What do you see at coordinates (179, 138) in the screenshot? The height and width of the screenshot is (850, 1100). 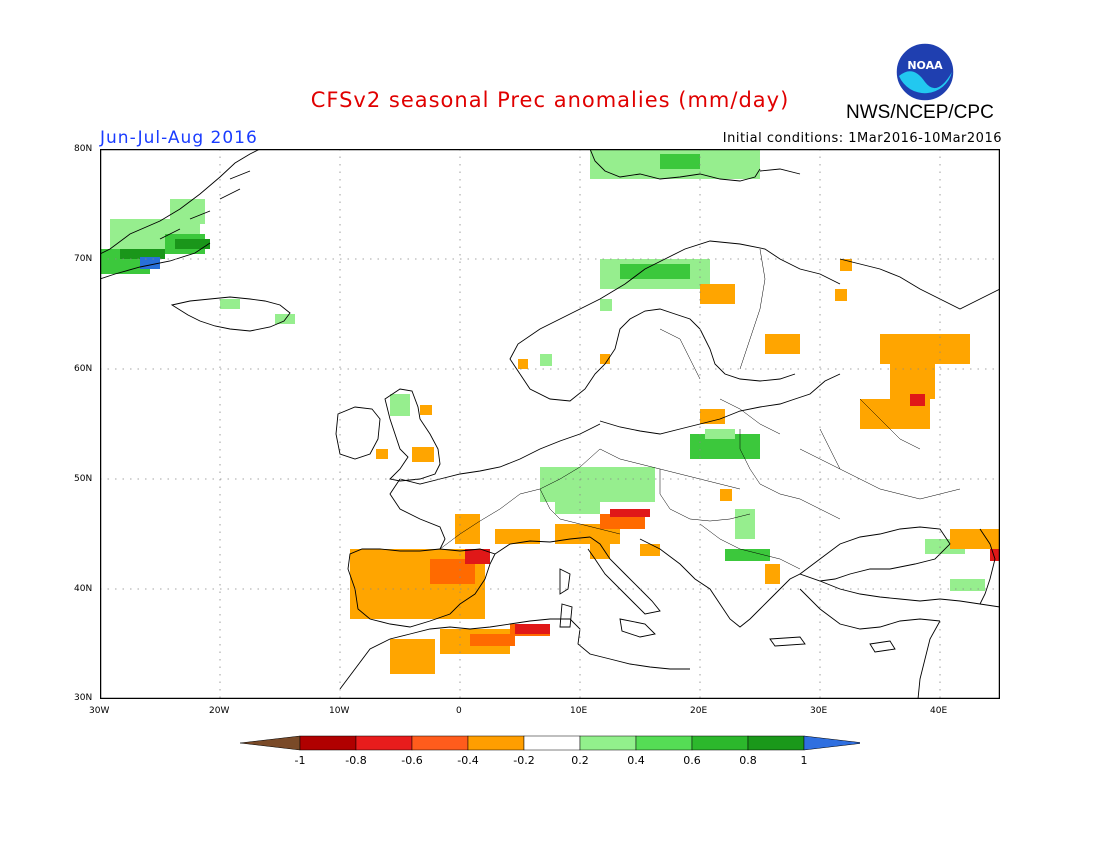 I see `forecast-period: Jun-Jul-Aug 2016` at bounding box center [179, 138].